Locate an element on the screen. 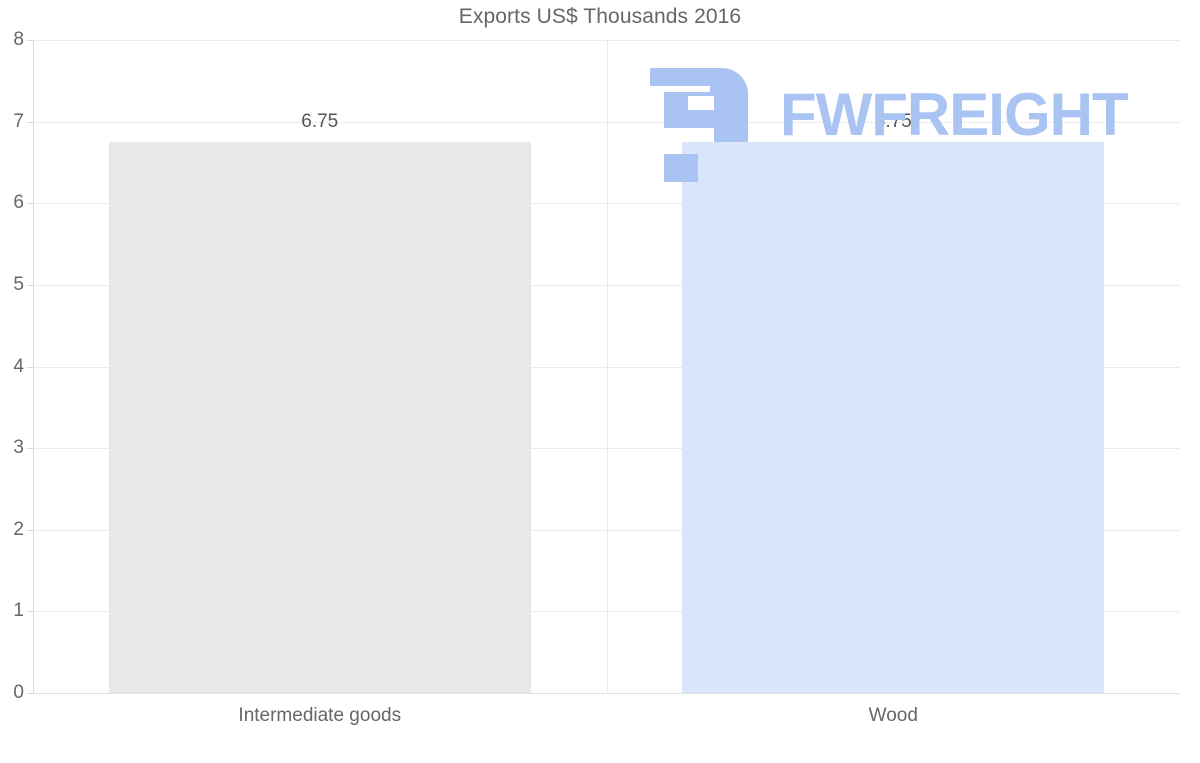 Image resolution: width=1200 pixels, height=763 pixels. x-tick-label: Intermediate goods is located at coordinates (320, 715).